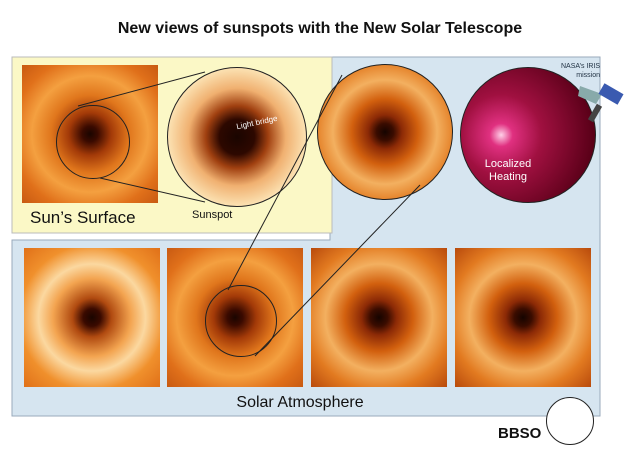  I want to click on label-line: mission, so click(588, 75).